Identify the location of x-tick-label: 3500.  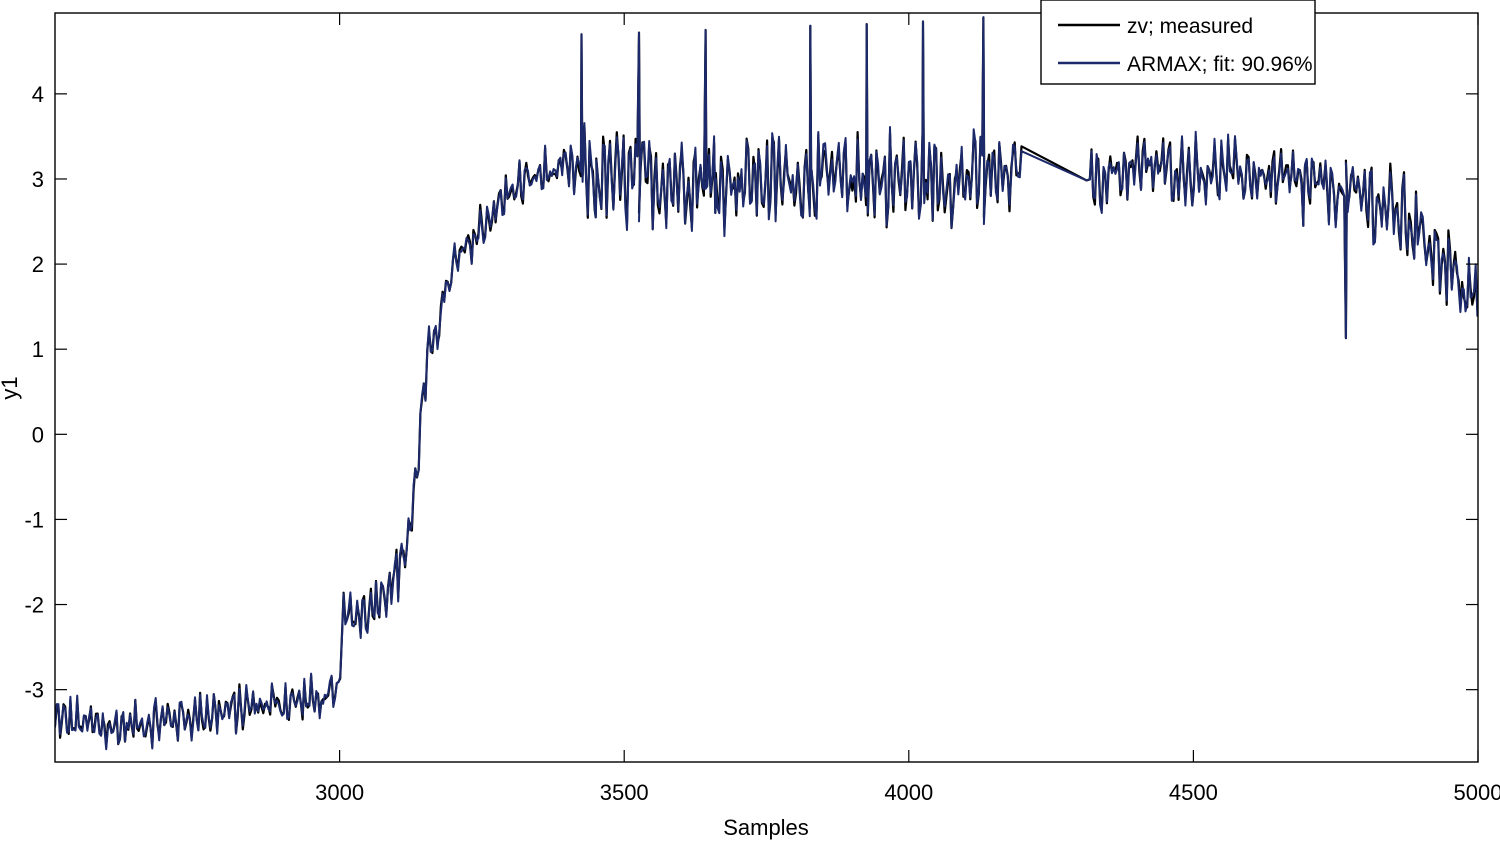
(624, 792).